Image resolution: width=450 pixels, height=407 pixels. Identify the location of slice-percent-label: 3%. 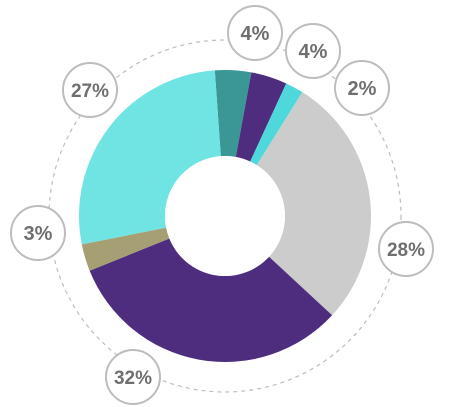
(38, 234).